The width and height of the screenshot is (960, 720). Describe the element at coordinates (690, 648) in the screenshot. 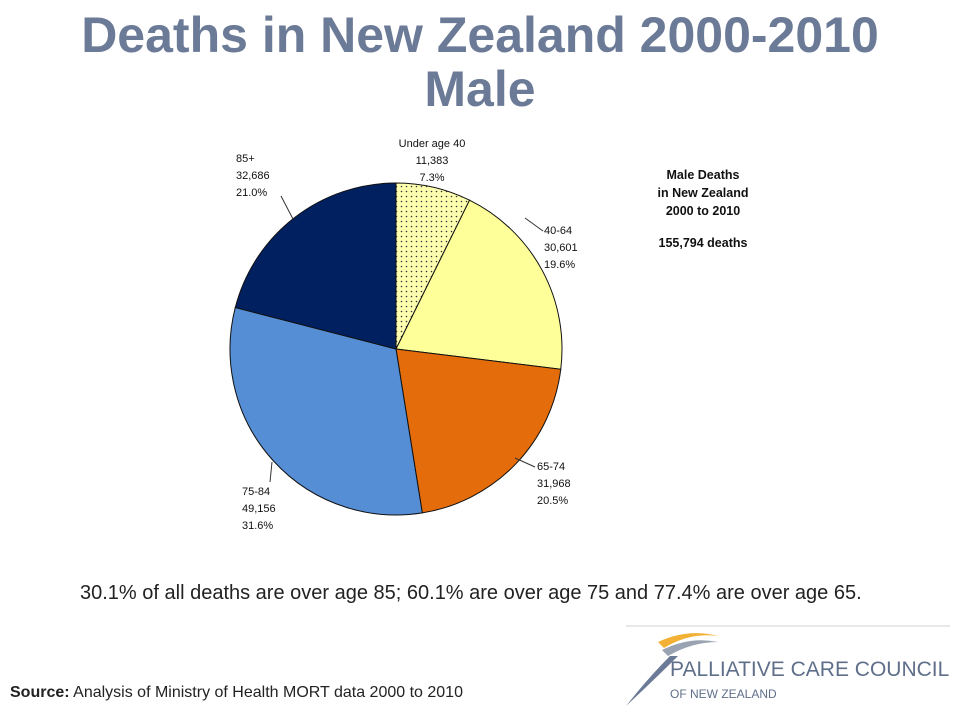

I see `logo-swoosh-grey` at that location.